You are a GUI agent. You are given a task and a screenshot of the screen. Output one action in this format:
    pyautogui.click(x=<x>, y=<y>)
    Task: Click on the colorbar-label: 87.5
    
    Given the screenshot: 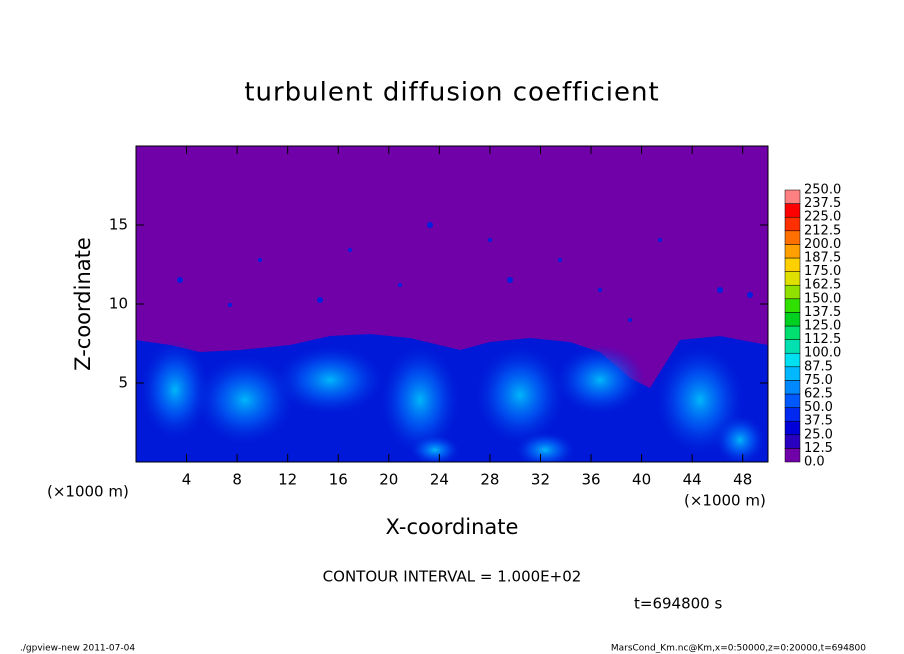 What is the action you would take?
    pyautogui.click(x=818, y=366)
    